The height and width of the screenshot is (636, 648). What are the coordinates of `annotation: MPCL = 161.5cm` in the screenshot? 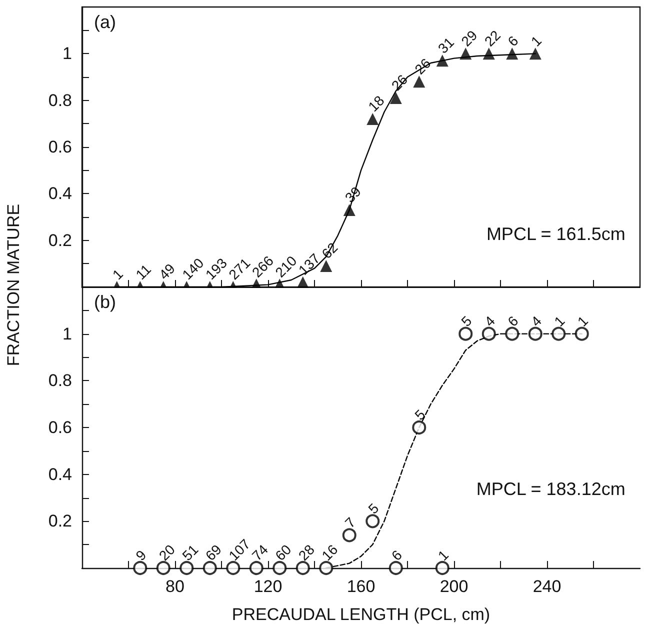 It's located at (556, 234).